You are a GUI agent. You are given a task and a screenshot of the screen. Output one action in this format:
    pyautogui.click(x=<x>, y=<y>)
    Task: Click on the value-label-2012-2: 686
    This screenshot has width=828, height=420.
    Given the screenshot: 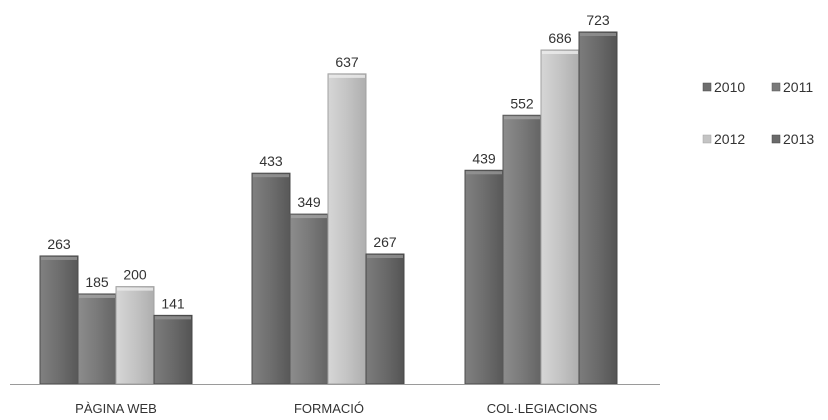 What is the action you would take?
    pyautogui.click(x=560, y=38)
    